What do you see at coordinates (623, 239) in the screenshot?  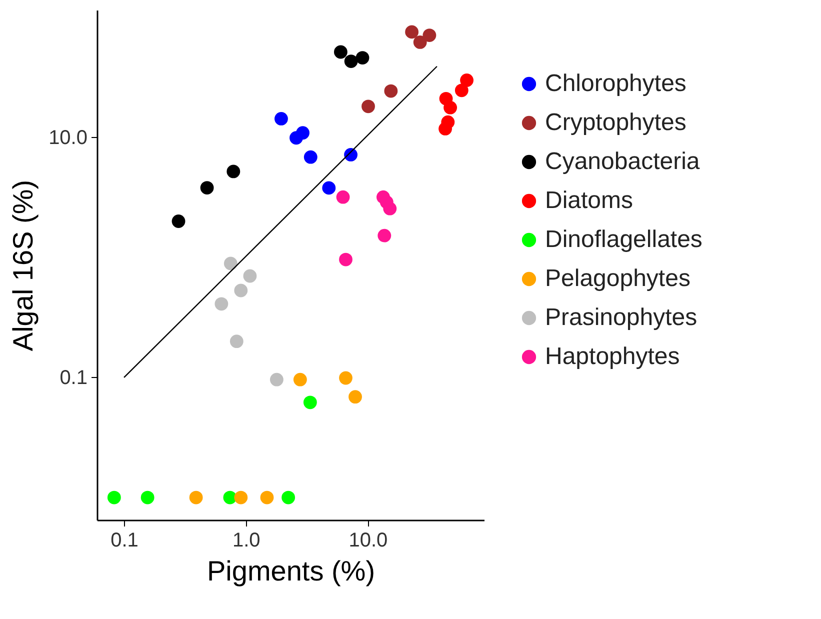 I see `legend-label: Dinoflagellates` at bounding box center [623, 239].